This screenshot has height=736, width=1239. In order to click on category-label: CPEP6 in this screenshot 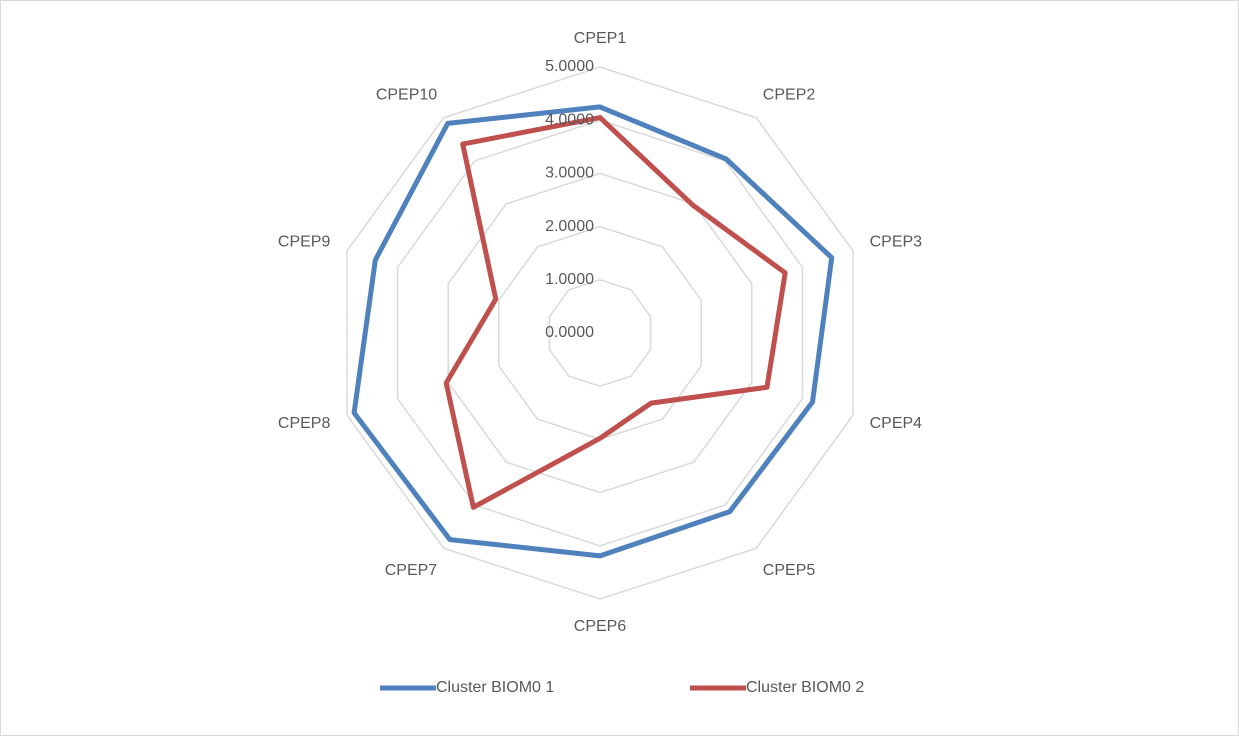, I will do `click(600, 626)`.